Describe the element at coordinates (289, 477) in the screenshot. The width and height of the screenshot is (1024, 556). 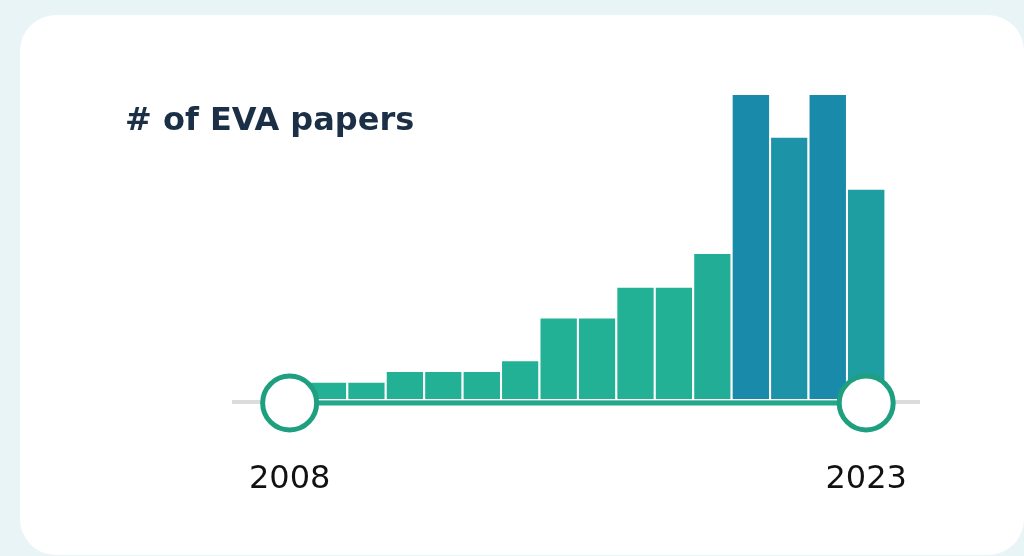
I see `x-tick-label: 2008` at that location.